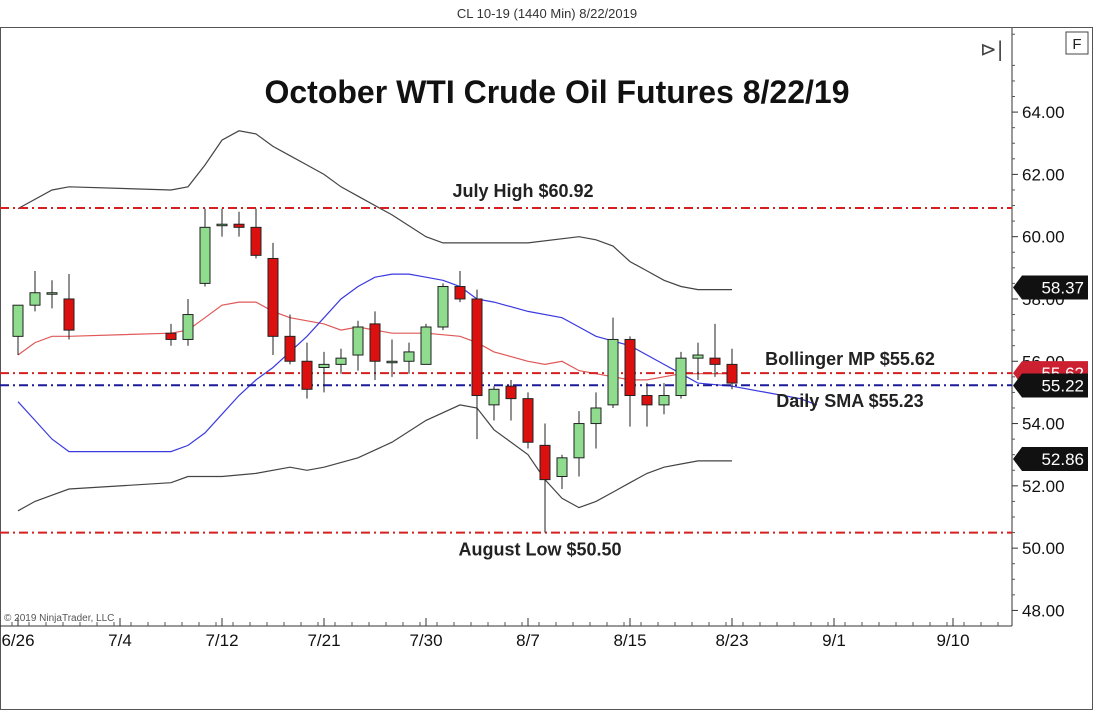 Image resolution: width=1094 pixels, height=711 pixels. What do you see at coordinates (1043, 424) in the screenshot?
I see `y-tick-label: 54.00` at bounding box center [1043, 424].